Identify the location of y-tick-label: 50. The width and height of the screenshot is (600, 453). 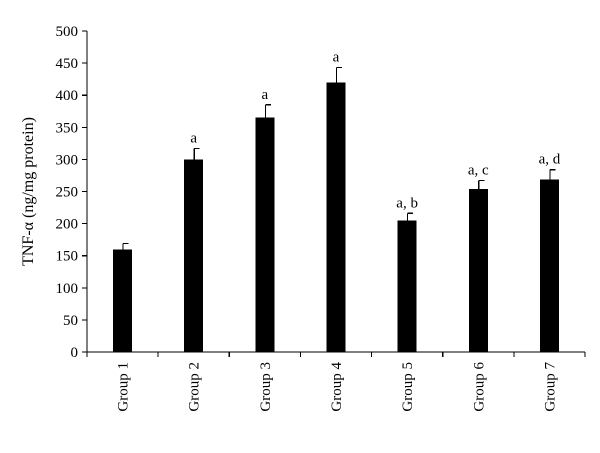
(70, 321).